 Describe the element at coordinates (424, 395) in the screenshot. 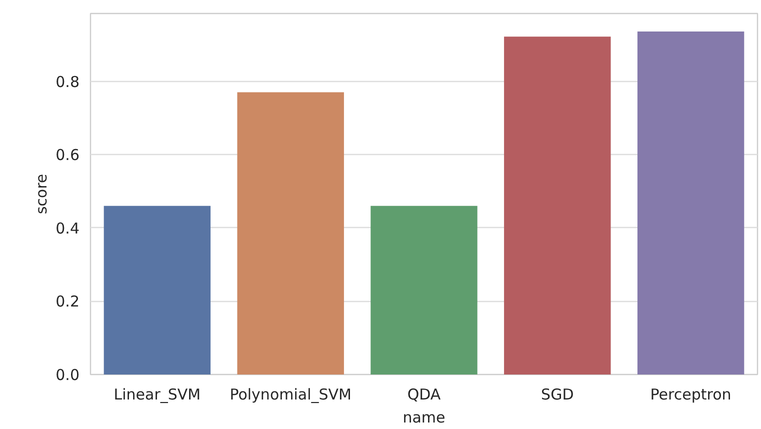

I see `x-tick-label: QDA` at that location.